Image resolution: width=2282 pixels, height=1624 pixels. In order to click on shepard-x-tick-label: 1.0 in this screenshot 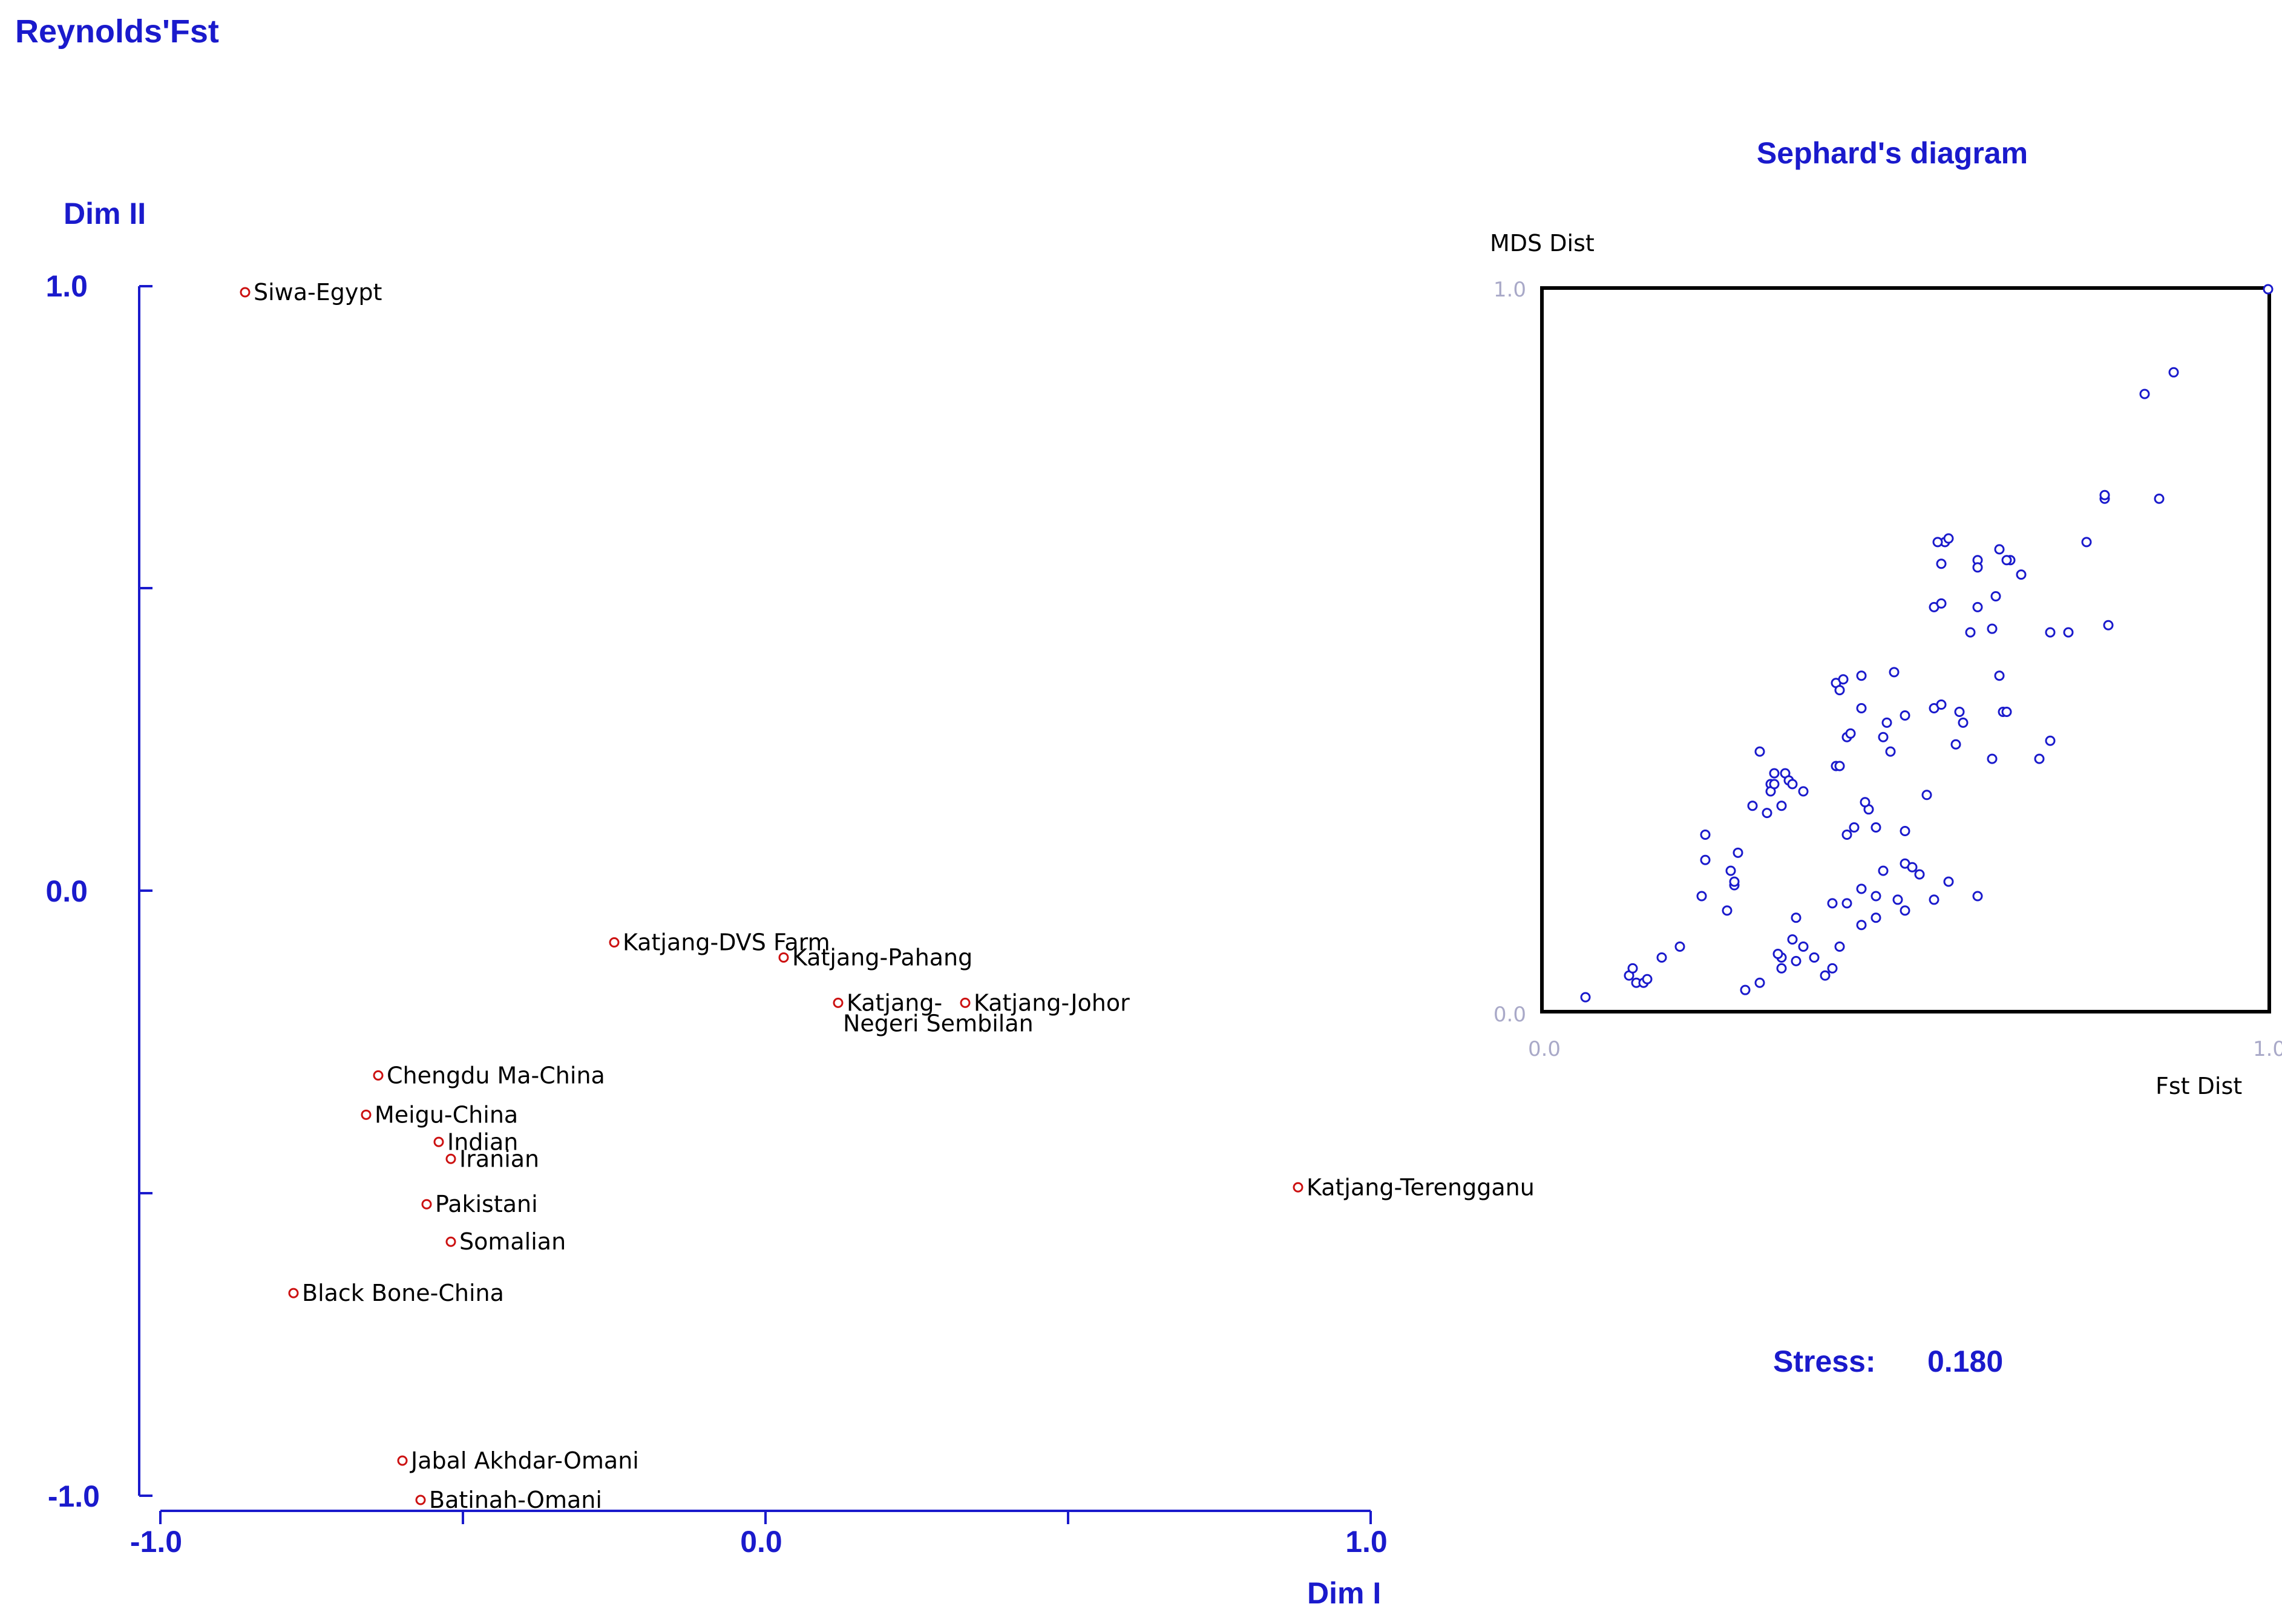, I will do `click(2267, 1049)`.